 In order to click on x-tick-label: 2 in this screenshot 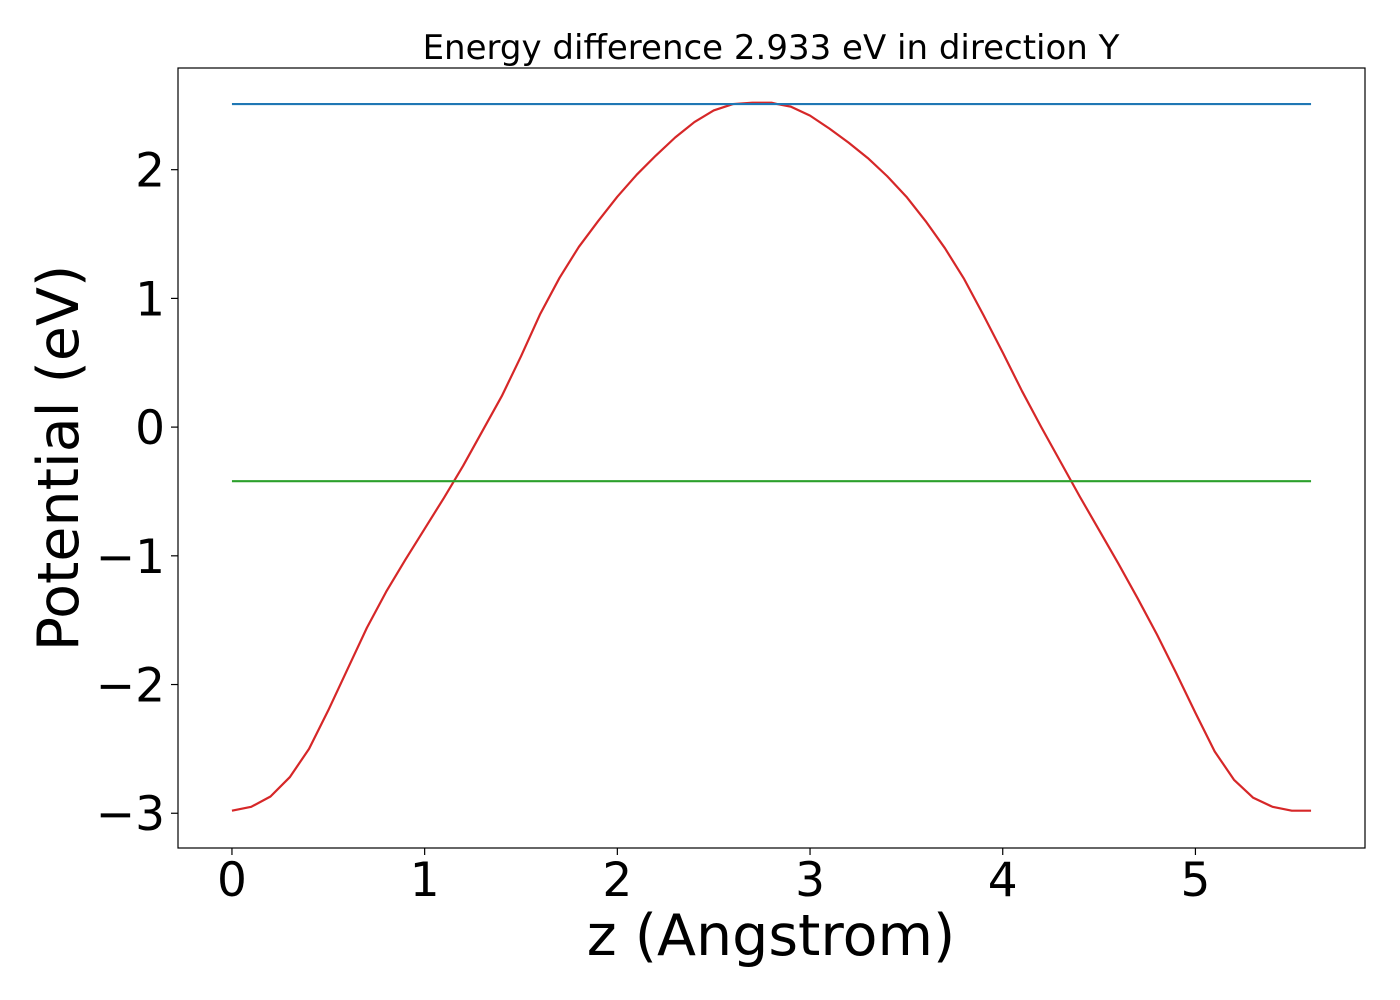, I will do `click(617, 880)`.